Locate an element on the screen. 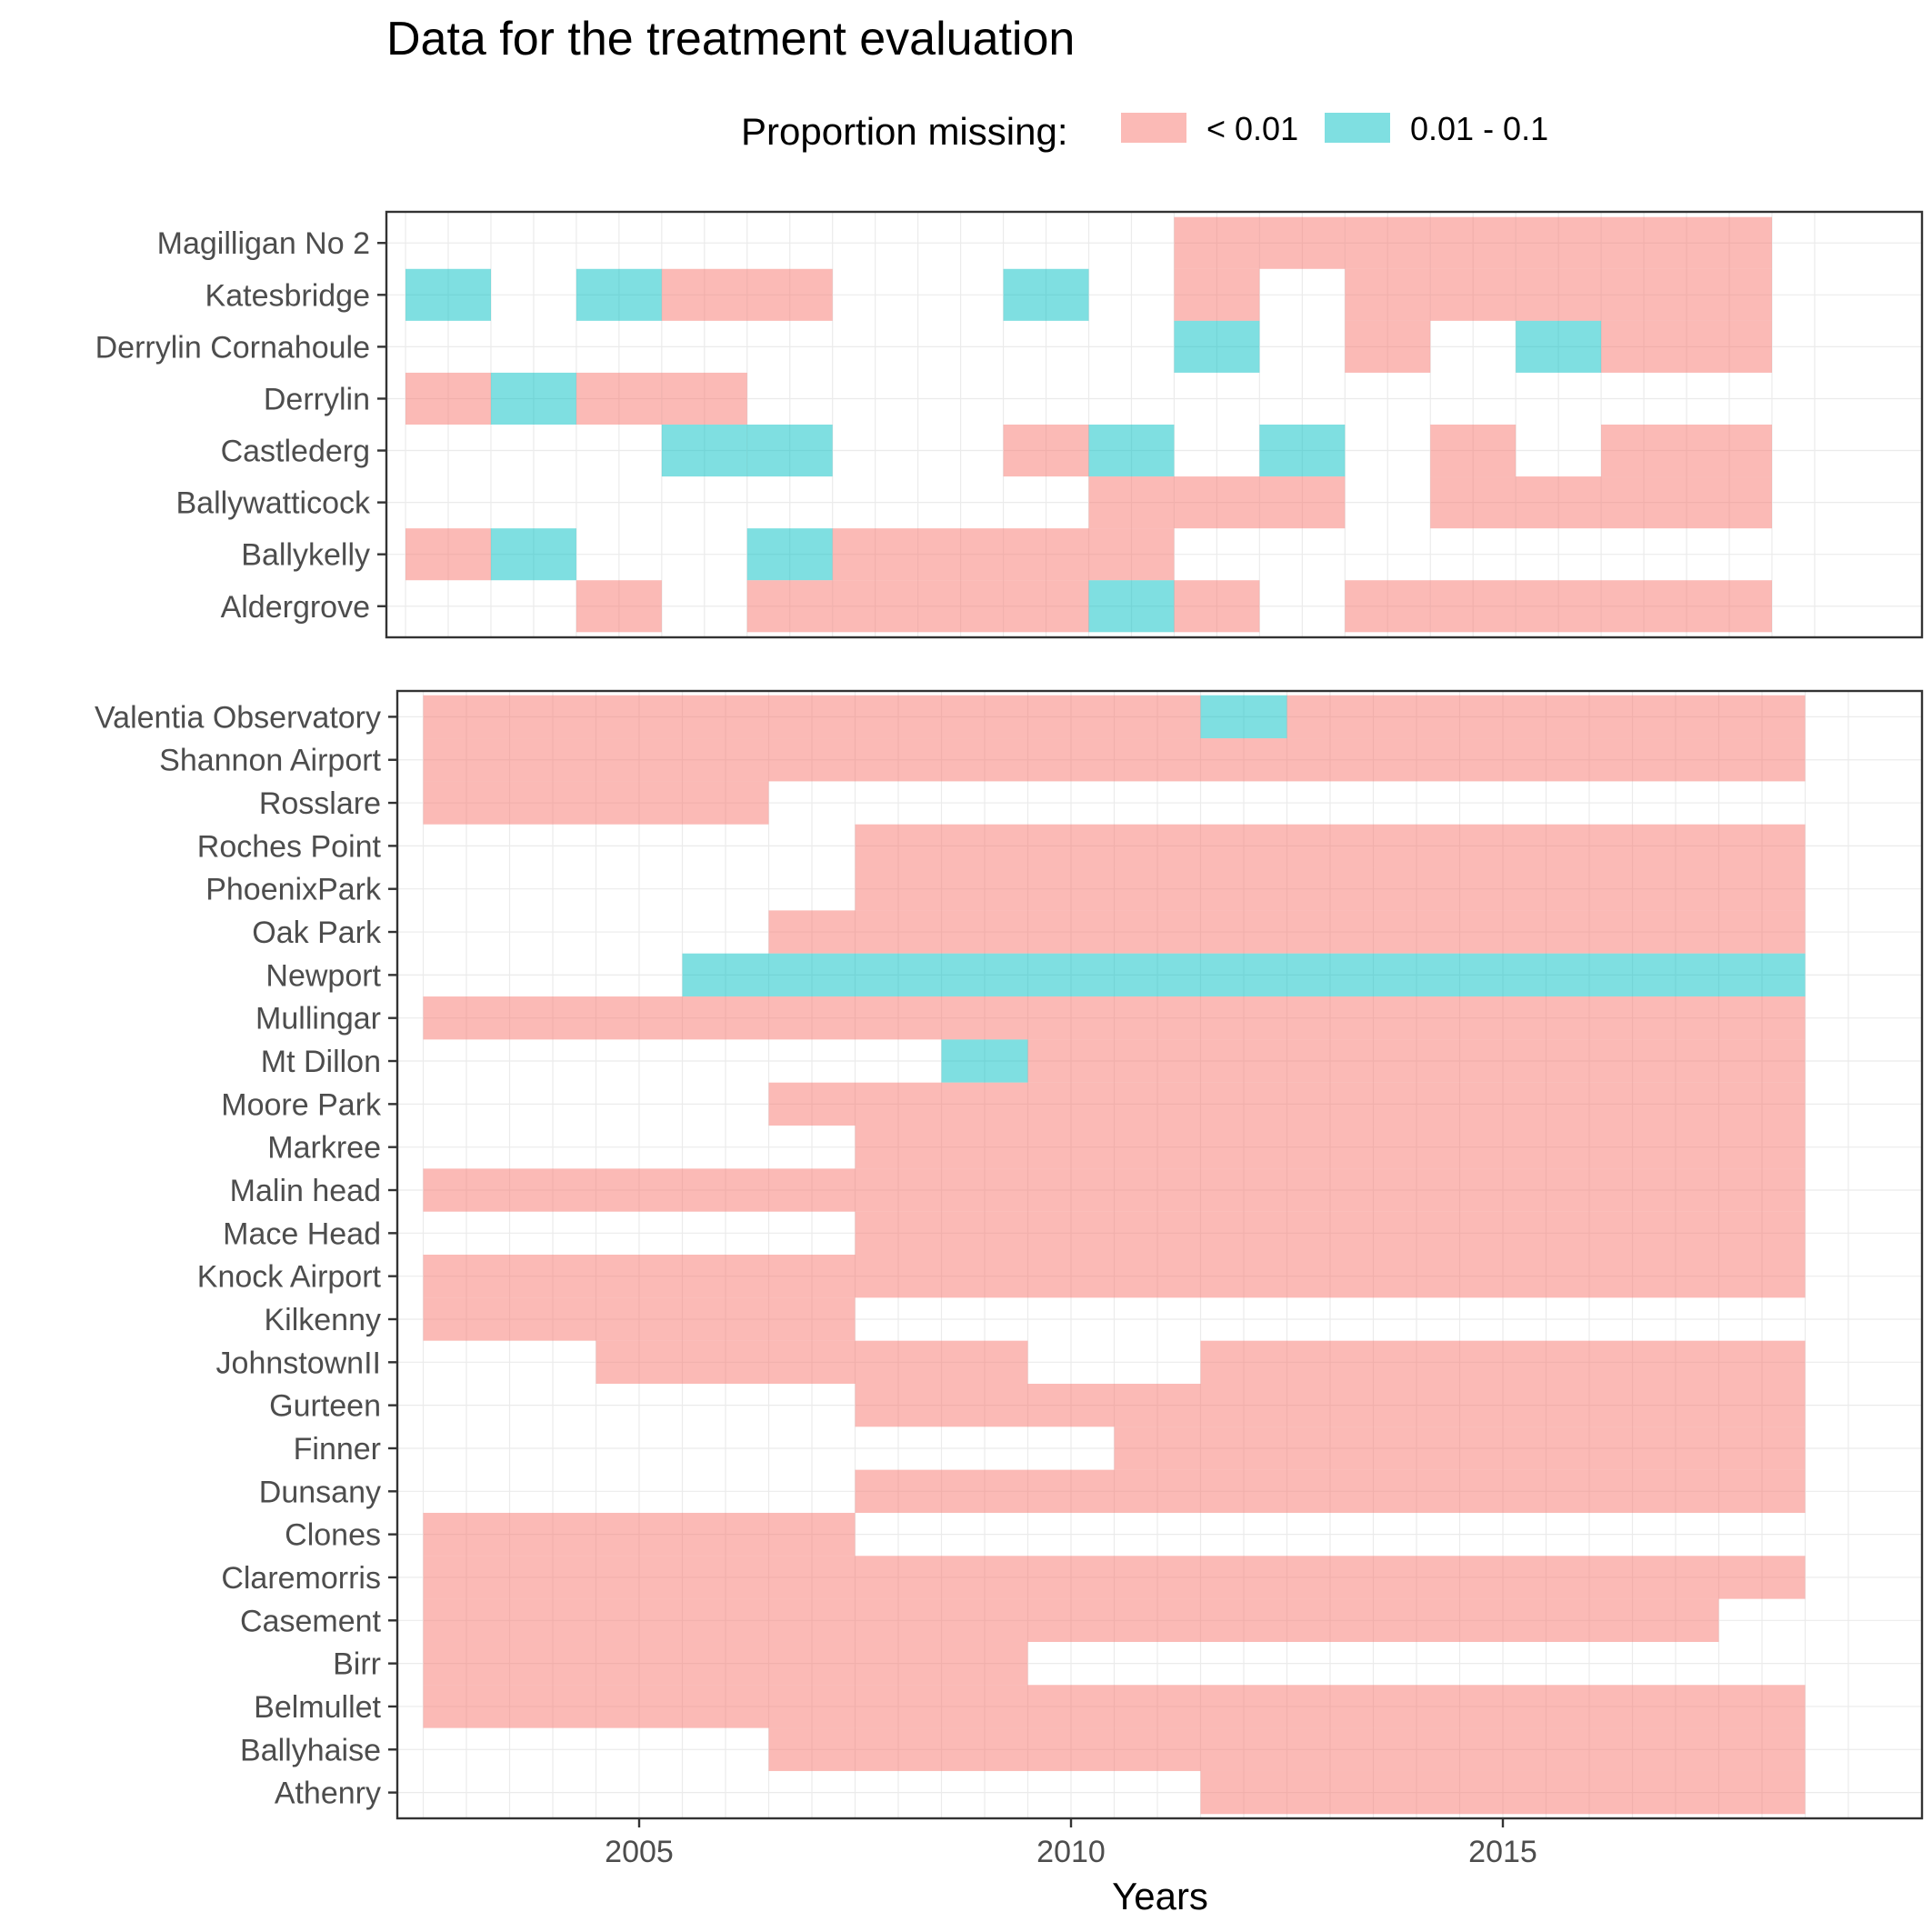 The height and width of the screenshot is (1932, 1932). cell-newport-2017 is located at coordinates (1675, 975).